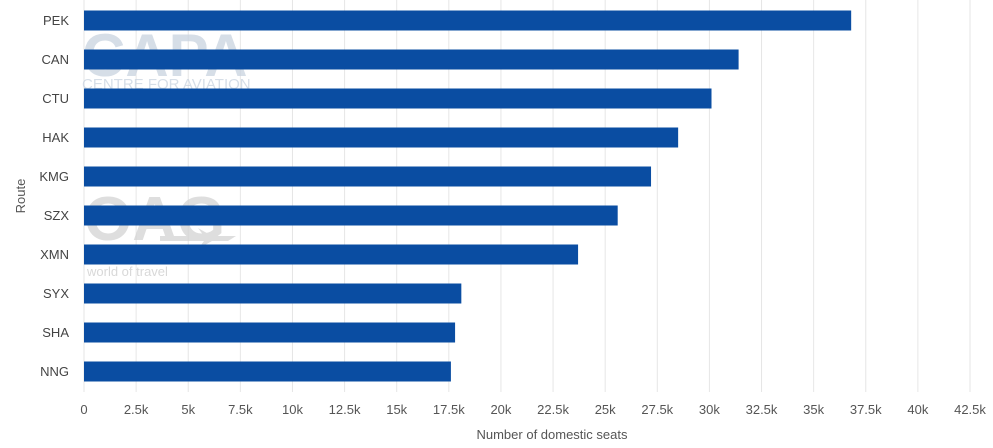 This screenshot has width=993, height=448. What do you see at coordinates (55, 137) in the screenshot?
I see `category-label-hak: HAK` at bounding box center [55, 137].